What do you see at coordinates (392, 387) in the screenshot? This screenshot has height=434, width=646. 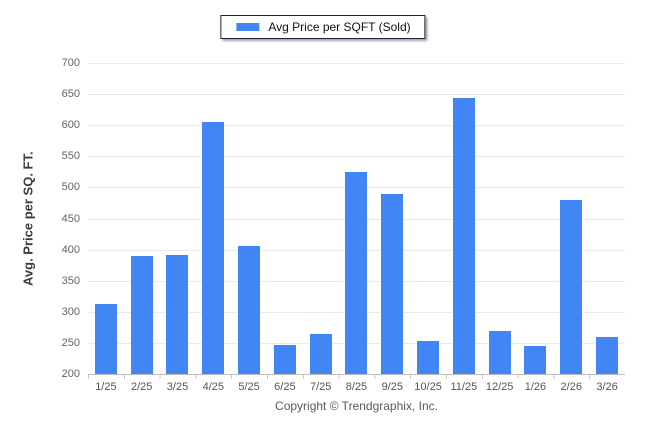 I see `x-tick-label: 9/25` at bounding box center [392, 387].